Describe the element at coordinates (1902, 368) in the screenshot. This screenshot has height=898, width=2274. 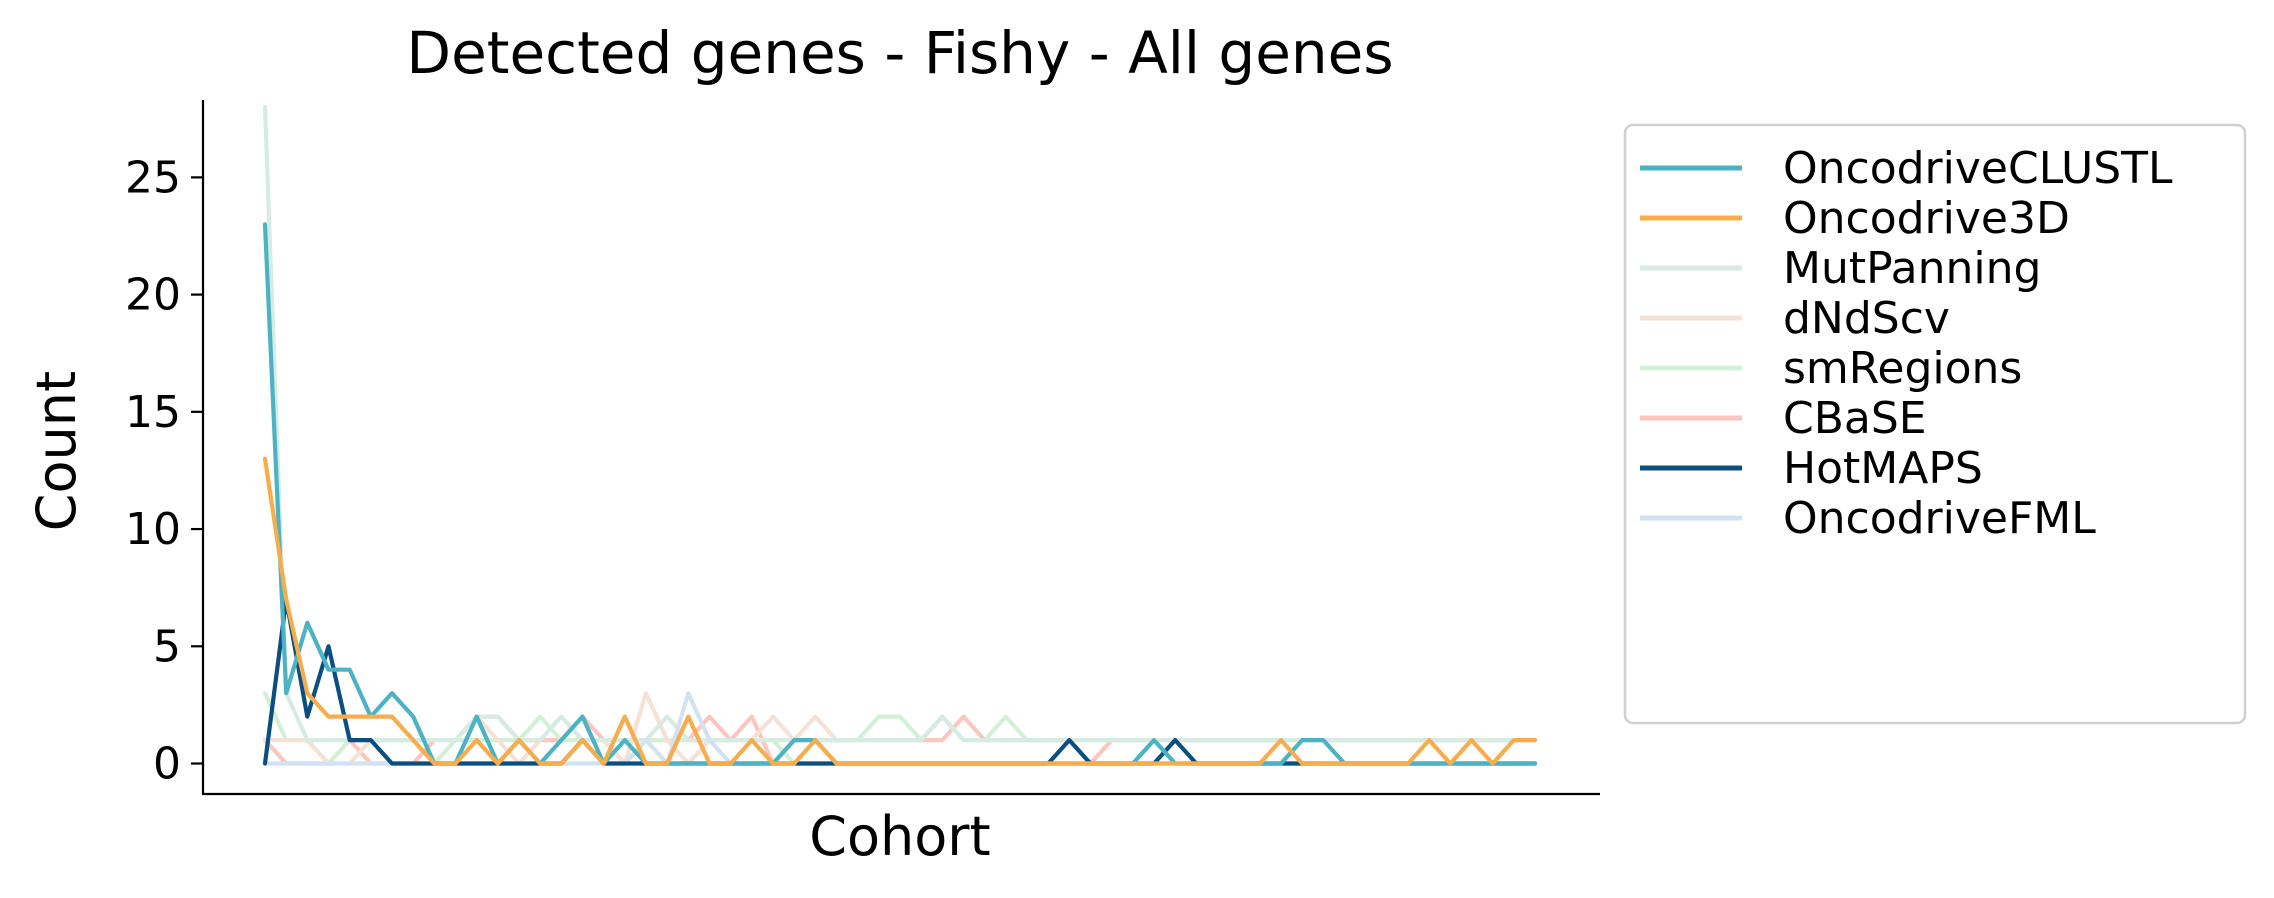
I see `legend-label-smregions: smRegions` at that location.